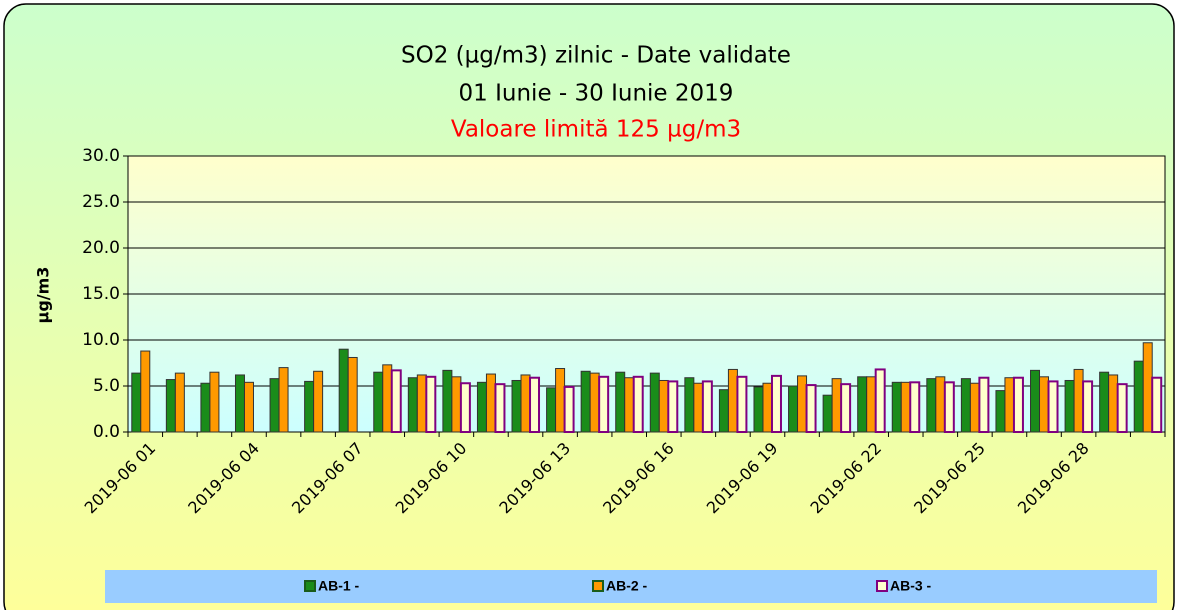  I want to click on y-tick-label: 0.0, so click(106, 432).